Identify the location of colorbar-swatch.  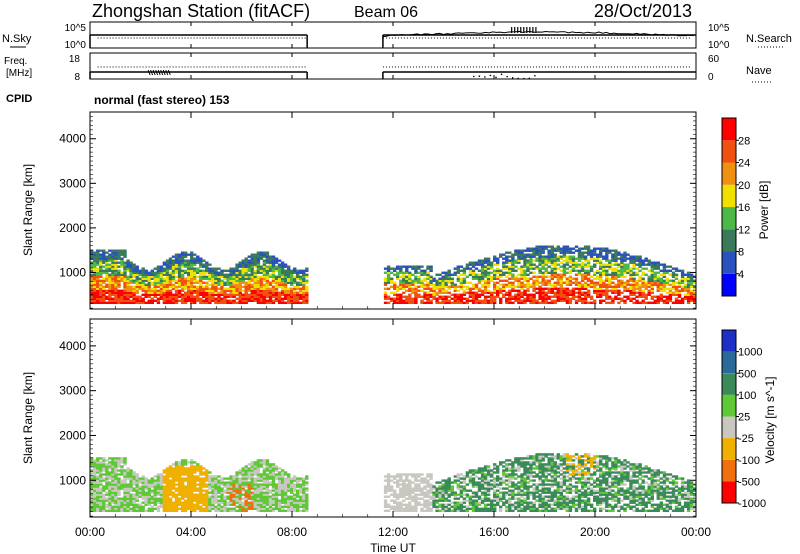
(729, 218).